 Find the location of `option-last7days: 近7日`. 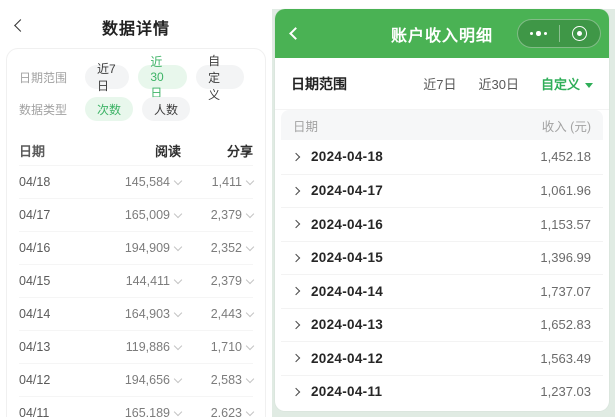

option-last7days: 近7日 is located at coordinates (440, 84).